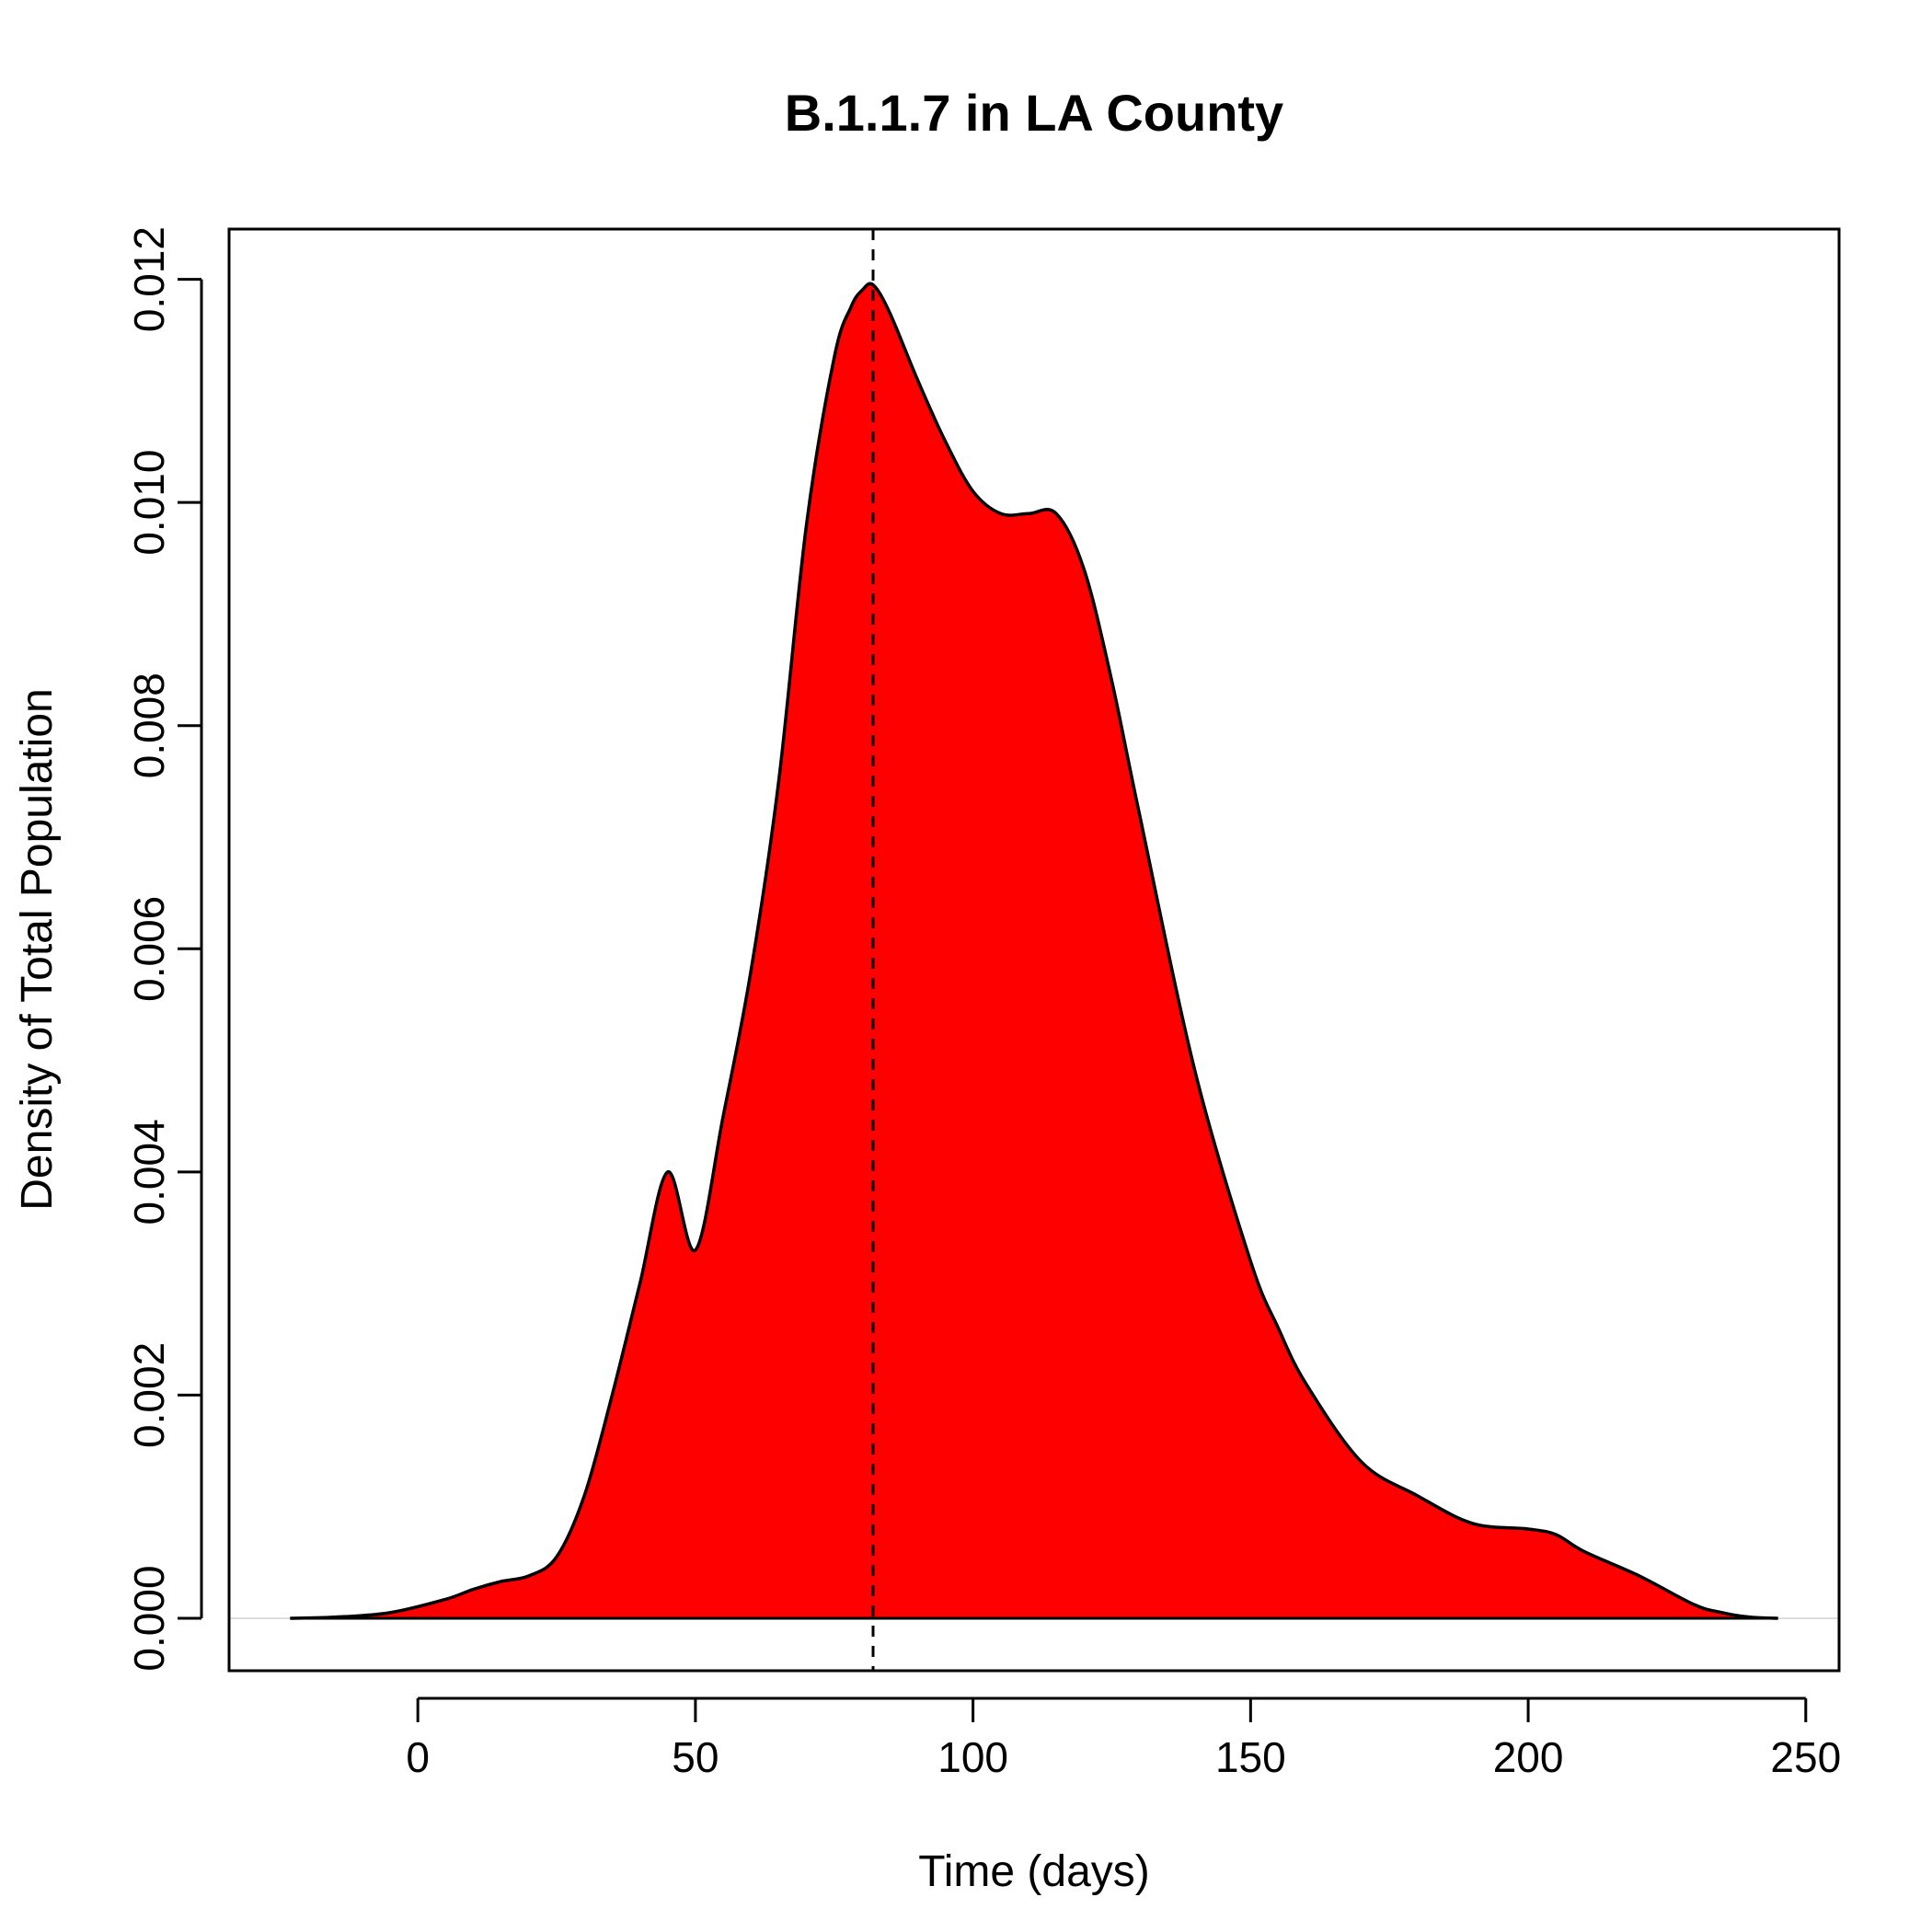 The height and width of the screenshot is (1932, 1932). I want to click on y-tick-label: 0.010, so click(149, 503).